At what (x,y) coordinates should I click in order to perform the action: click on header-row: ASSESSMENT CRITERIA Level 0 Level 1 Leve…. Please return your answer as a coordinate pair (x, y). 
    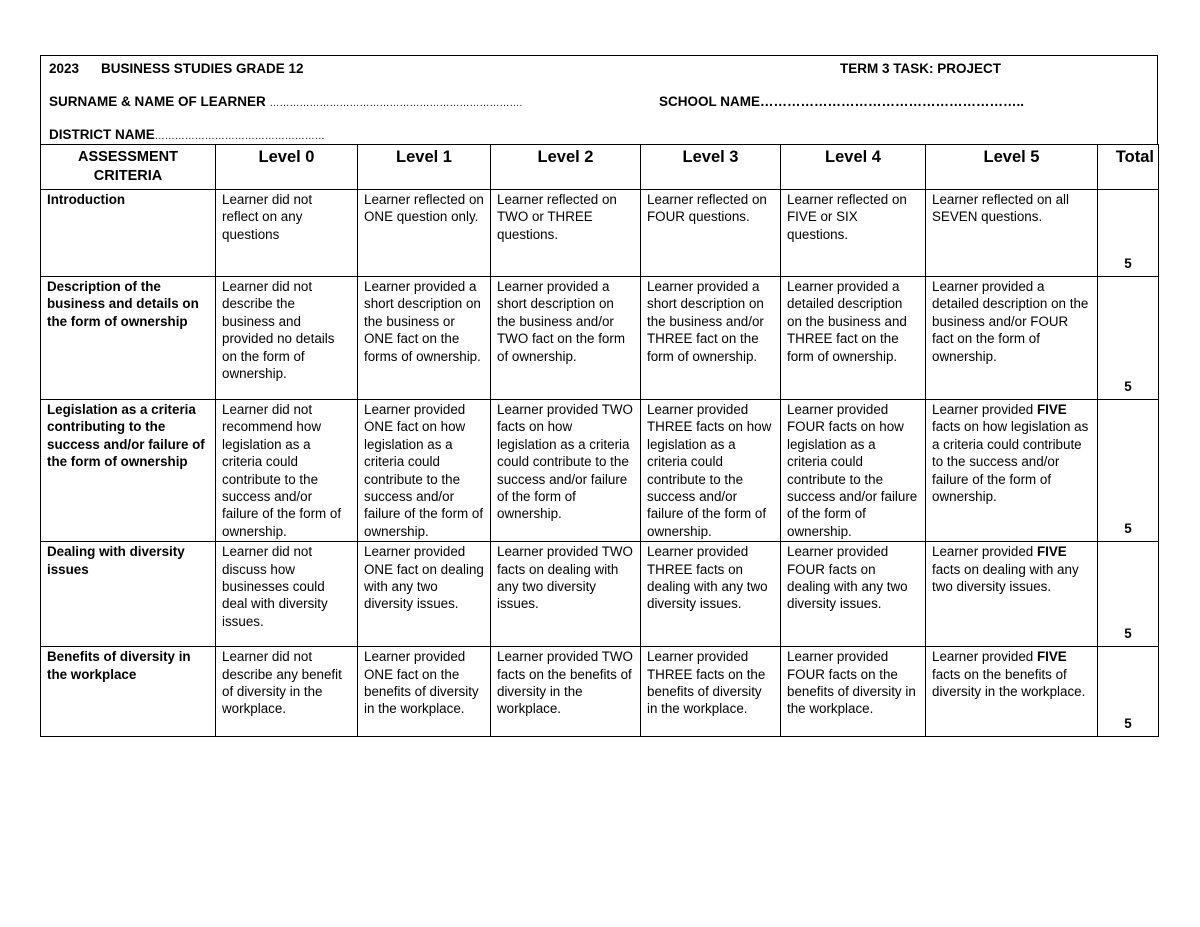
    Looking at the image, I should click on (599, 167).